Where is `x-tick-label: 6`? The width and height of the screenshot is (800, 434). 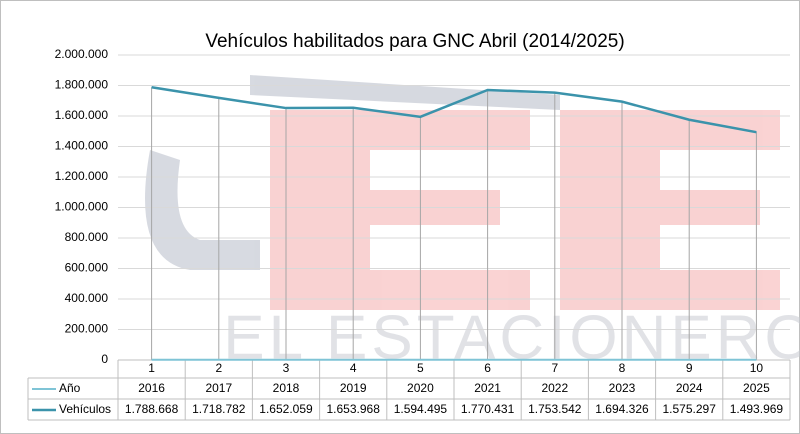
x-tick-label: 6 is located at coordinates (487, 368).